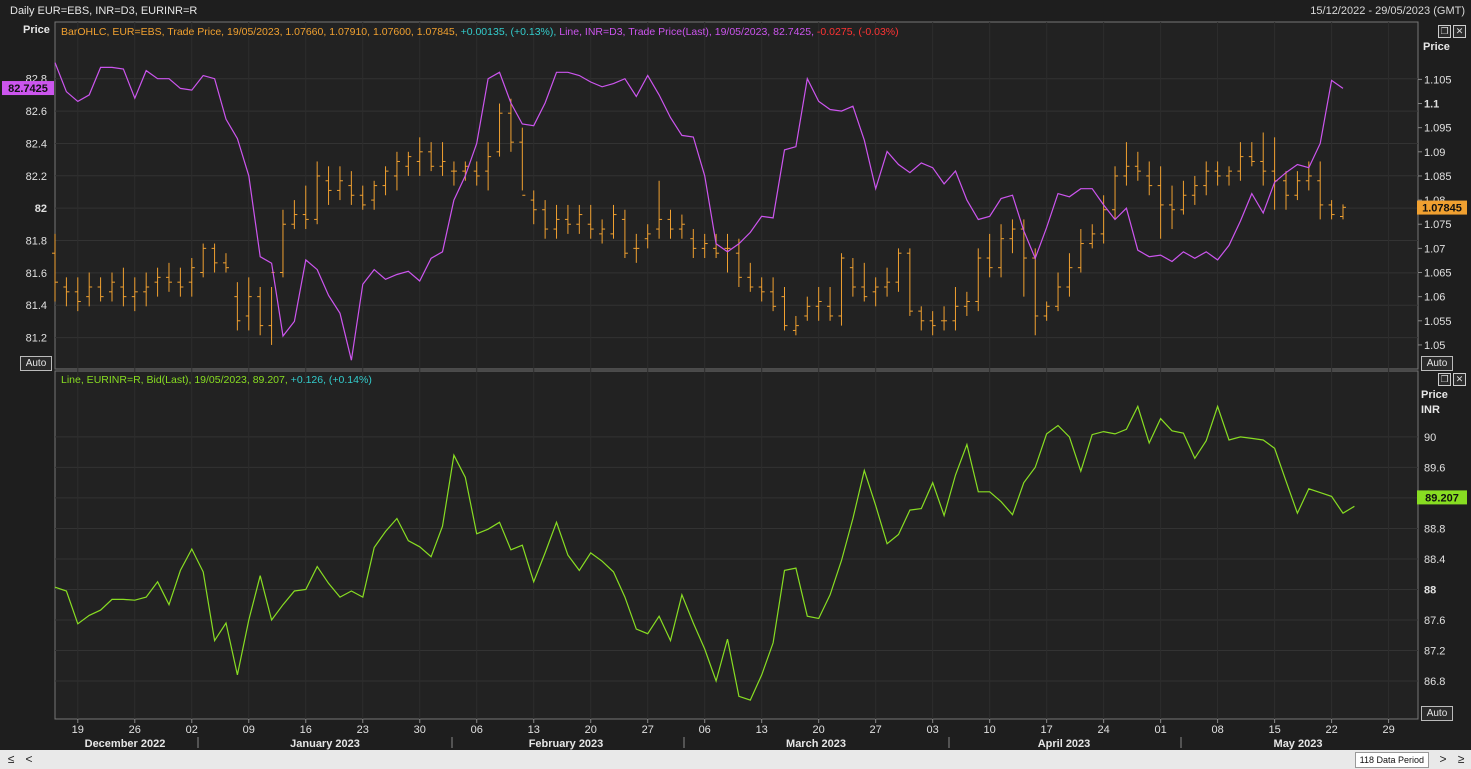  Describe the element at coordinates (1444, 31) in the screenshot. I see `restore-icon: ❐` at that location.